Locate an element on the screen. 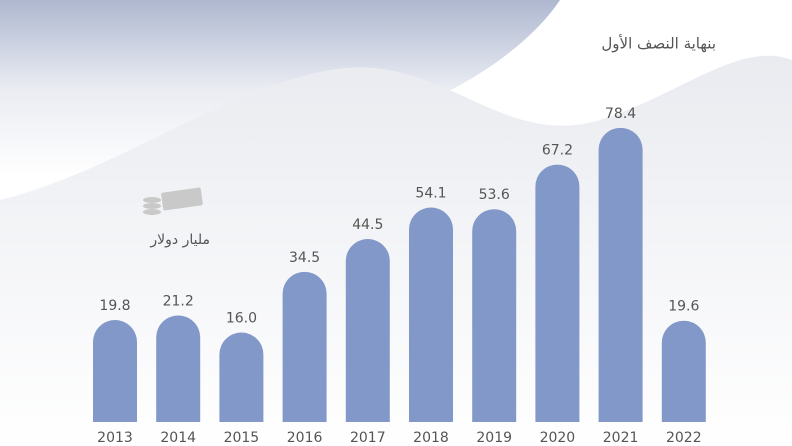 The width and height of the screenshot is (792, 446). value-label: 44.5 is located at coordinates (367, 225).